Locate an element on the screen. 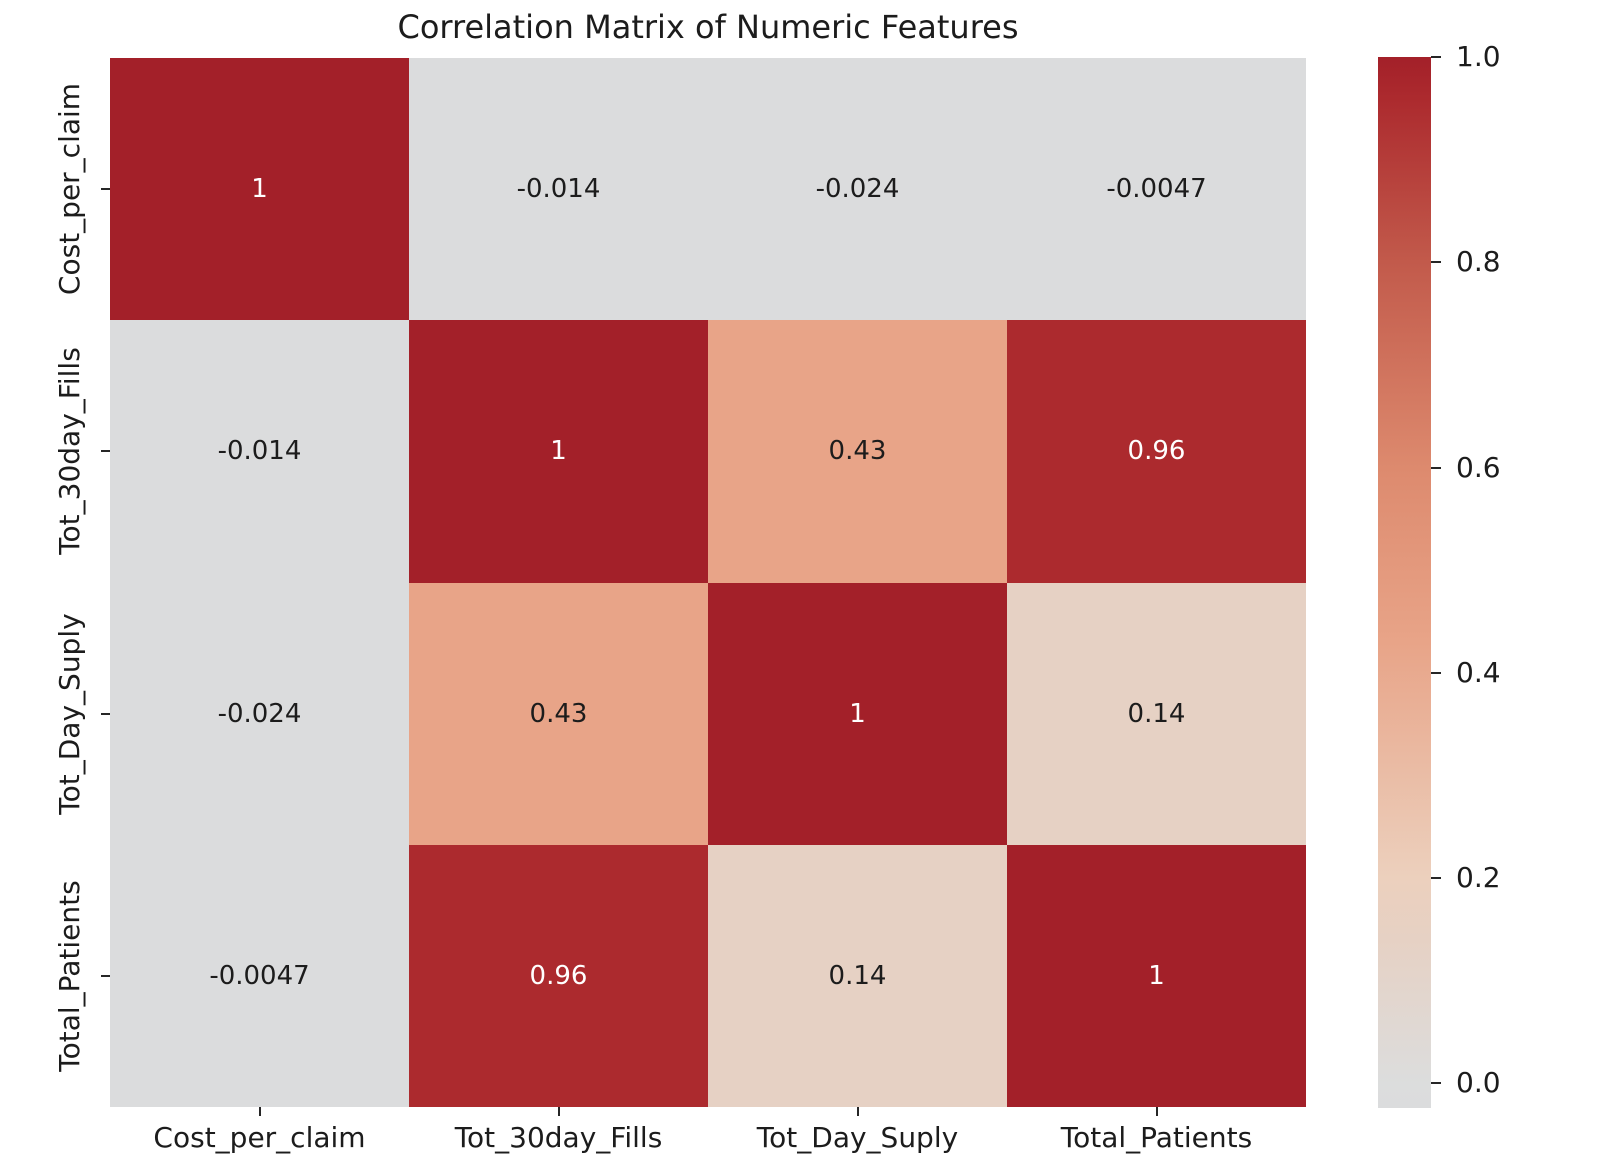 This screenshot has height=1163, width=1602. chart-title: Correlation Matrix of Numeric Features is located at coordinates (708, 27).